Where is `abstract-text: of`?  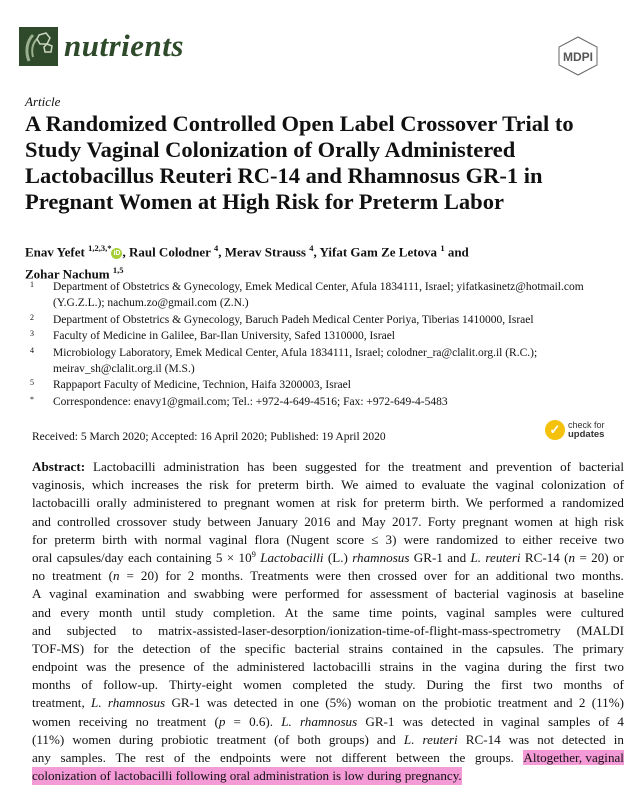 abstract-text: of is located at coordinates (179, 757).